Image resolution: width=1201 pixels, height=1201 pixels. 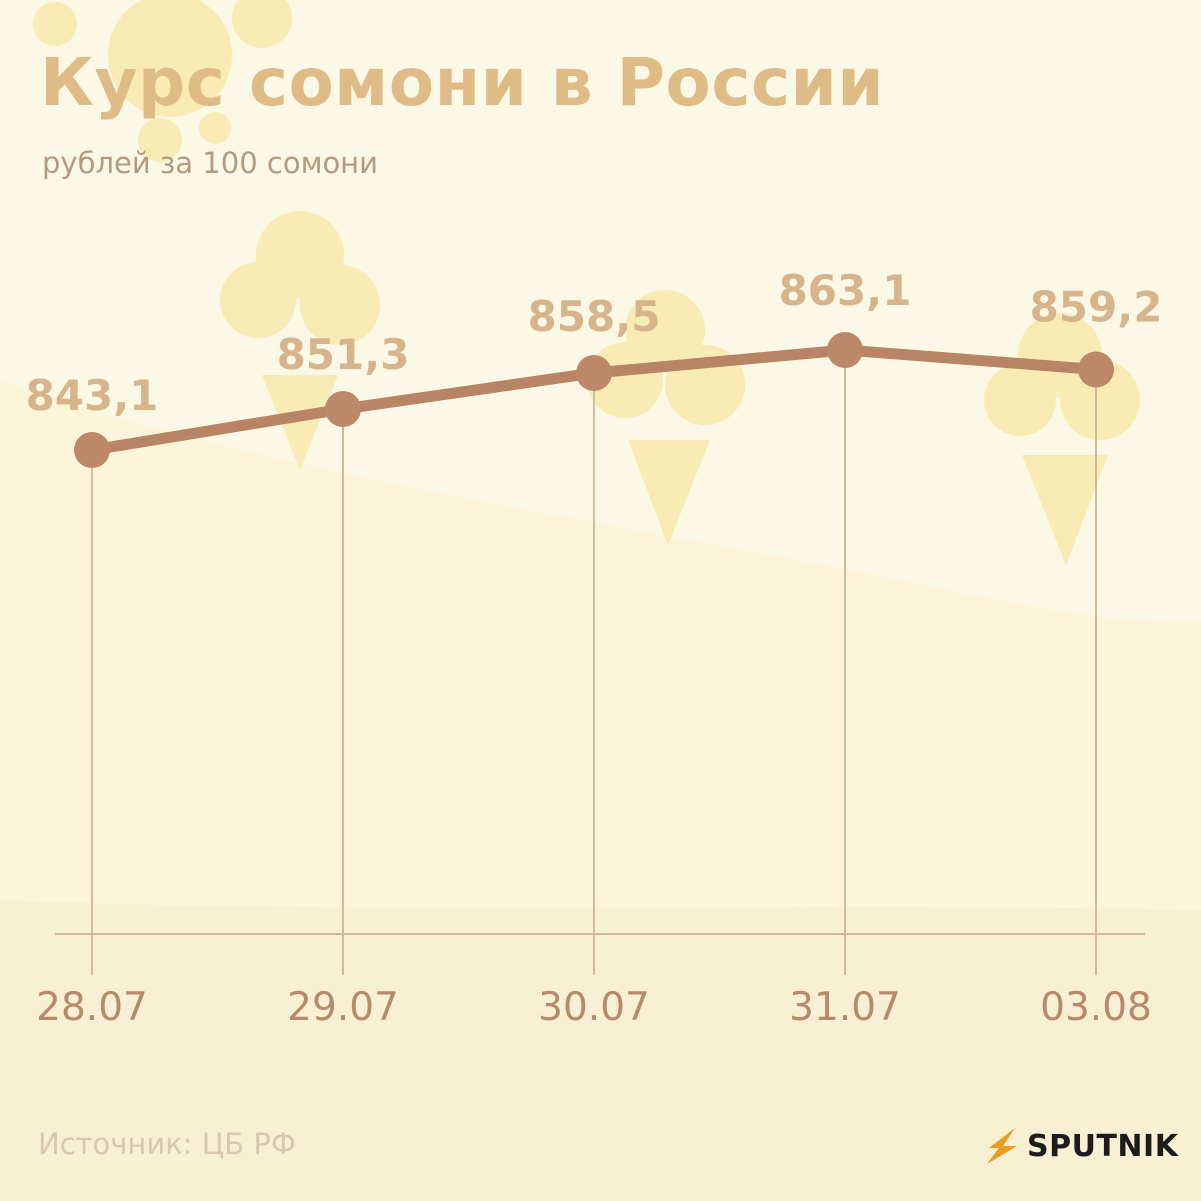 What do you see at coordinates (343, 1007) in the screenshot?
I see `x-tick-label: 29.07` at bounding box center [343, 1007].